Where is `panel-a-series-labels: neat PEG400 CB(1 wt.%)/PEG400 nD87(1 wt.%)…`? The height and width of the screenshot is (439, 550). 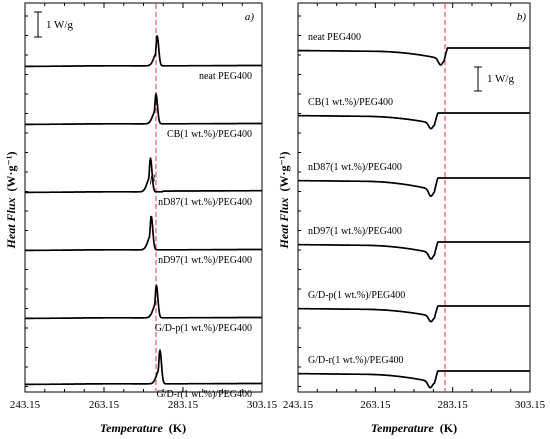 panel-a-series-labels: neat PEG400 CB(1 wt.%)/PEG400 nD87(1 wt.%)… is located at coordinates (203, 235).